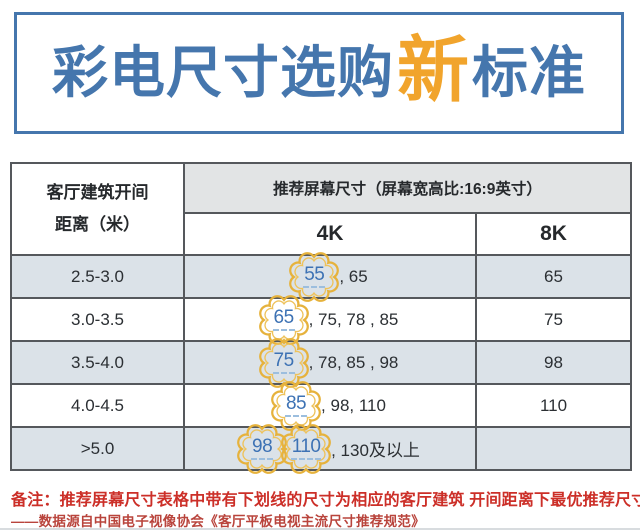 This screenshot has width=640, height=532. I want to click on distance-value: 2.5-3.0, so click(97, 276).